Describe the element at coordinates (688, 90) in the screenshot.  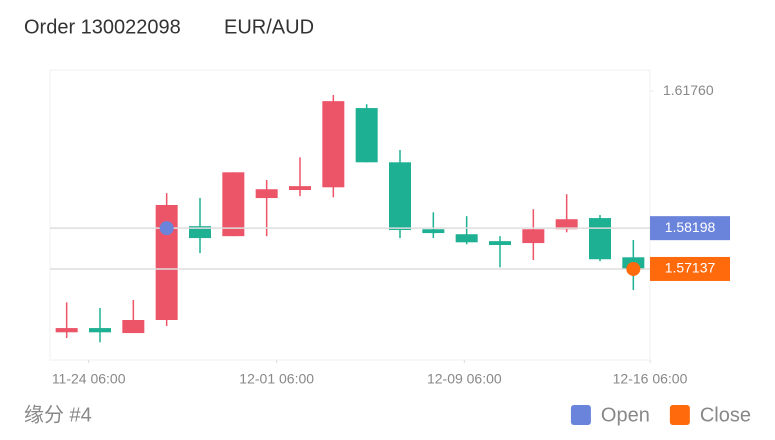
I see `y-tick-label: 1.61760` at that location.